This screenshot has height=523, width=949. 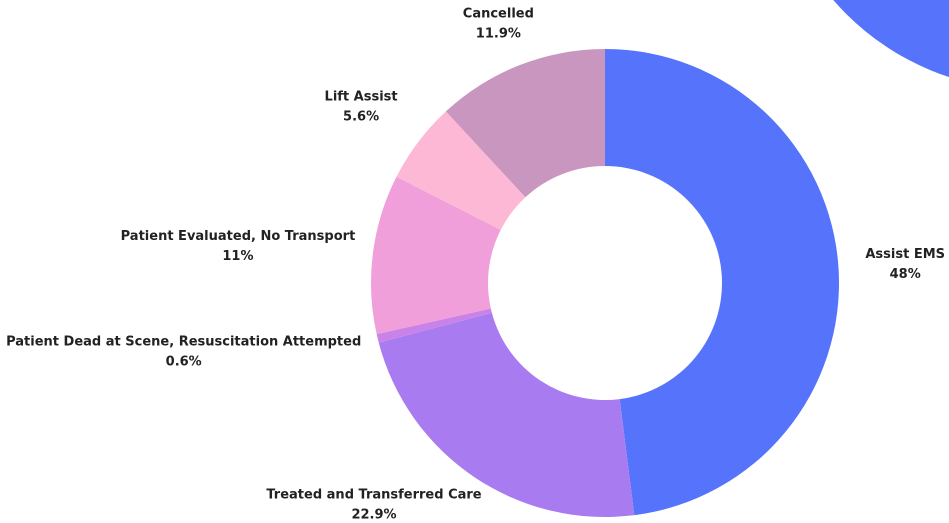 What do you see at coordinates (905, 274) in the screenshot?
I see `slice-value-label: 48%` at bounding box center [905, 274].